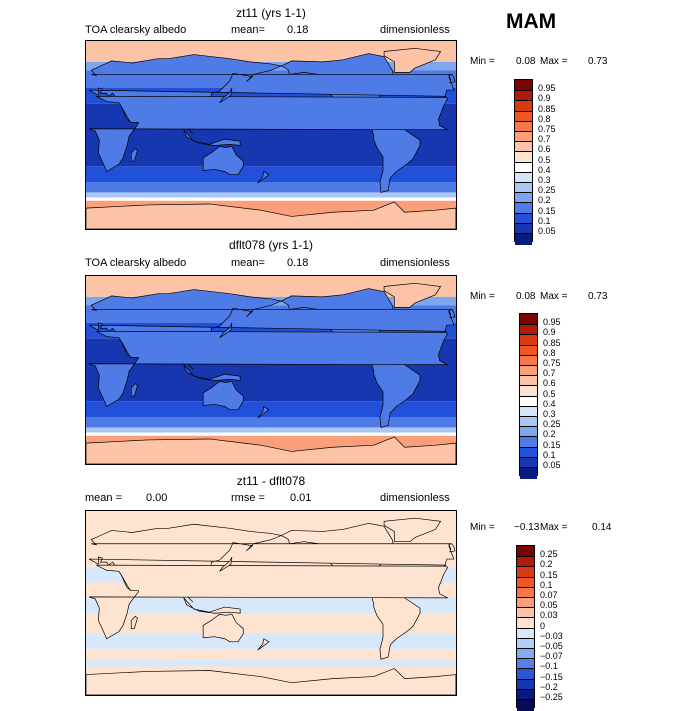  What do you see at coordinates (547, 129) in the screenshot?
I see `colorbar-tick-label: 0.75` at bounding box center [547, 129].